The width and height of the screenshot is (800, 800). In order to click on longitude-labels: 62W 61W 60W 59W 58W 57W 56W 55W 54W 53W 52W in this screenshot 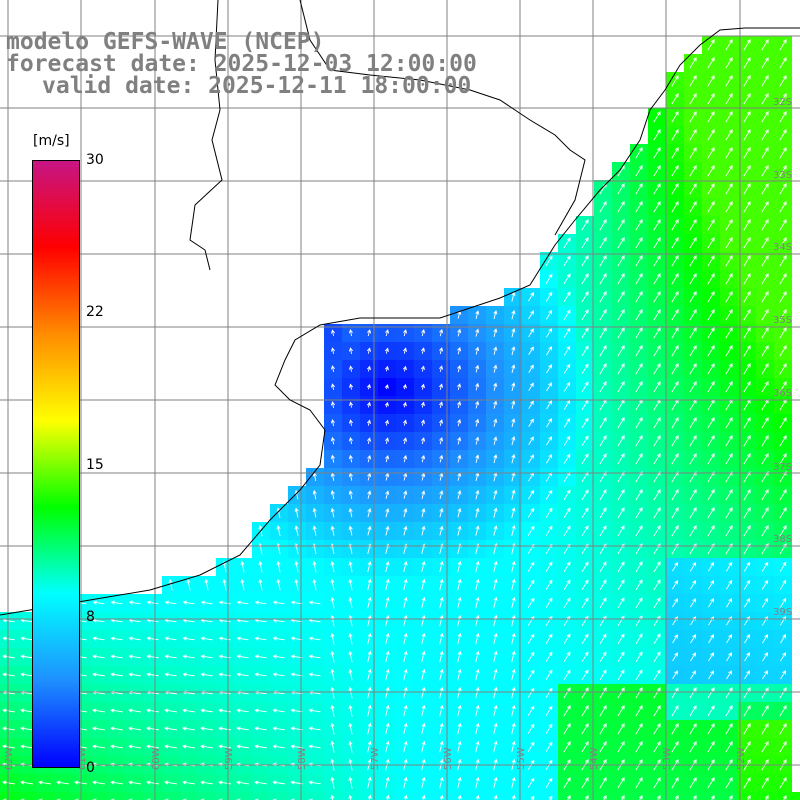, I will do `click(375, 758)`.